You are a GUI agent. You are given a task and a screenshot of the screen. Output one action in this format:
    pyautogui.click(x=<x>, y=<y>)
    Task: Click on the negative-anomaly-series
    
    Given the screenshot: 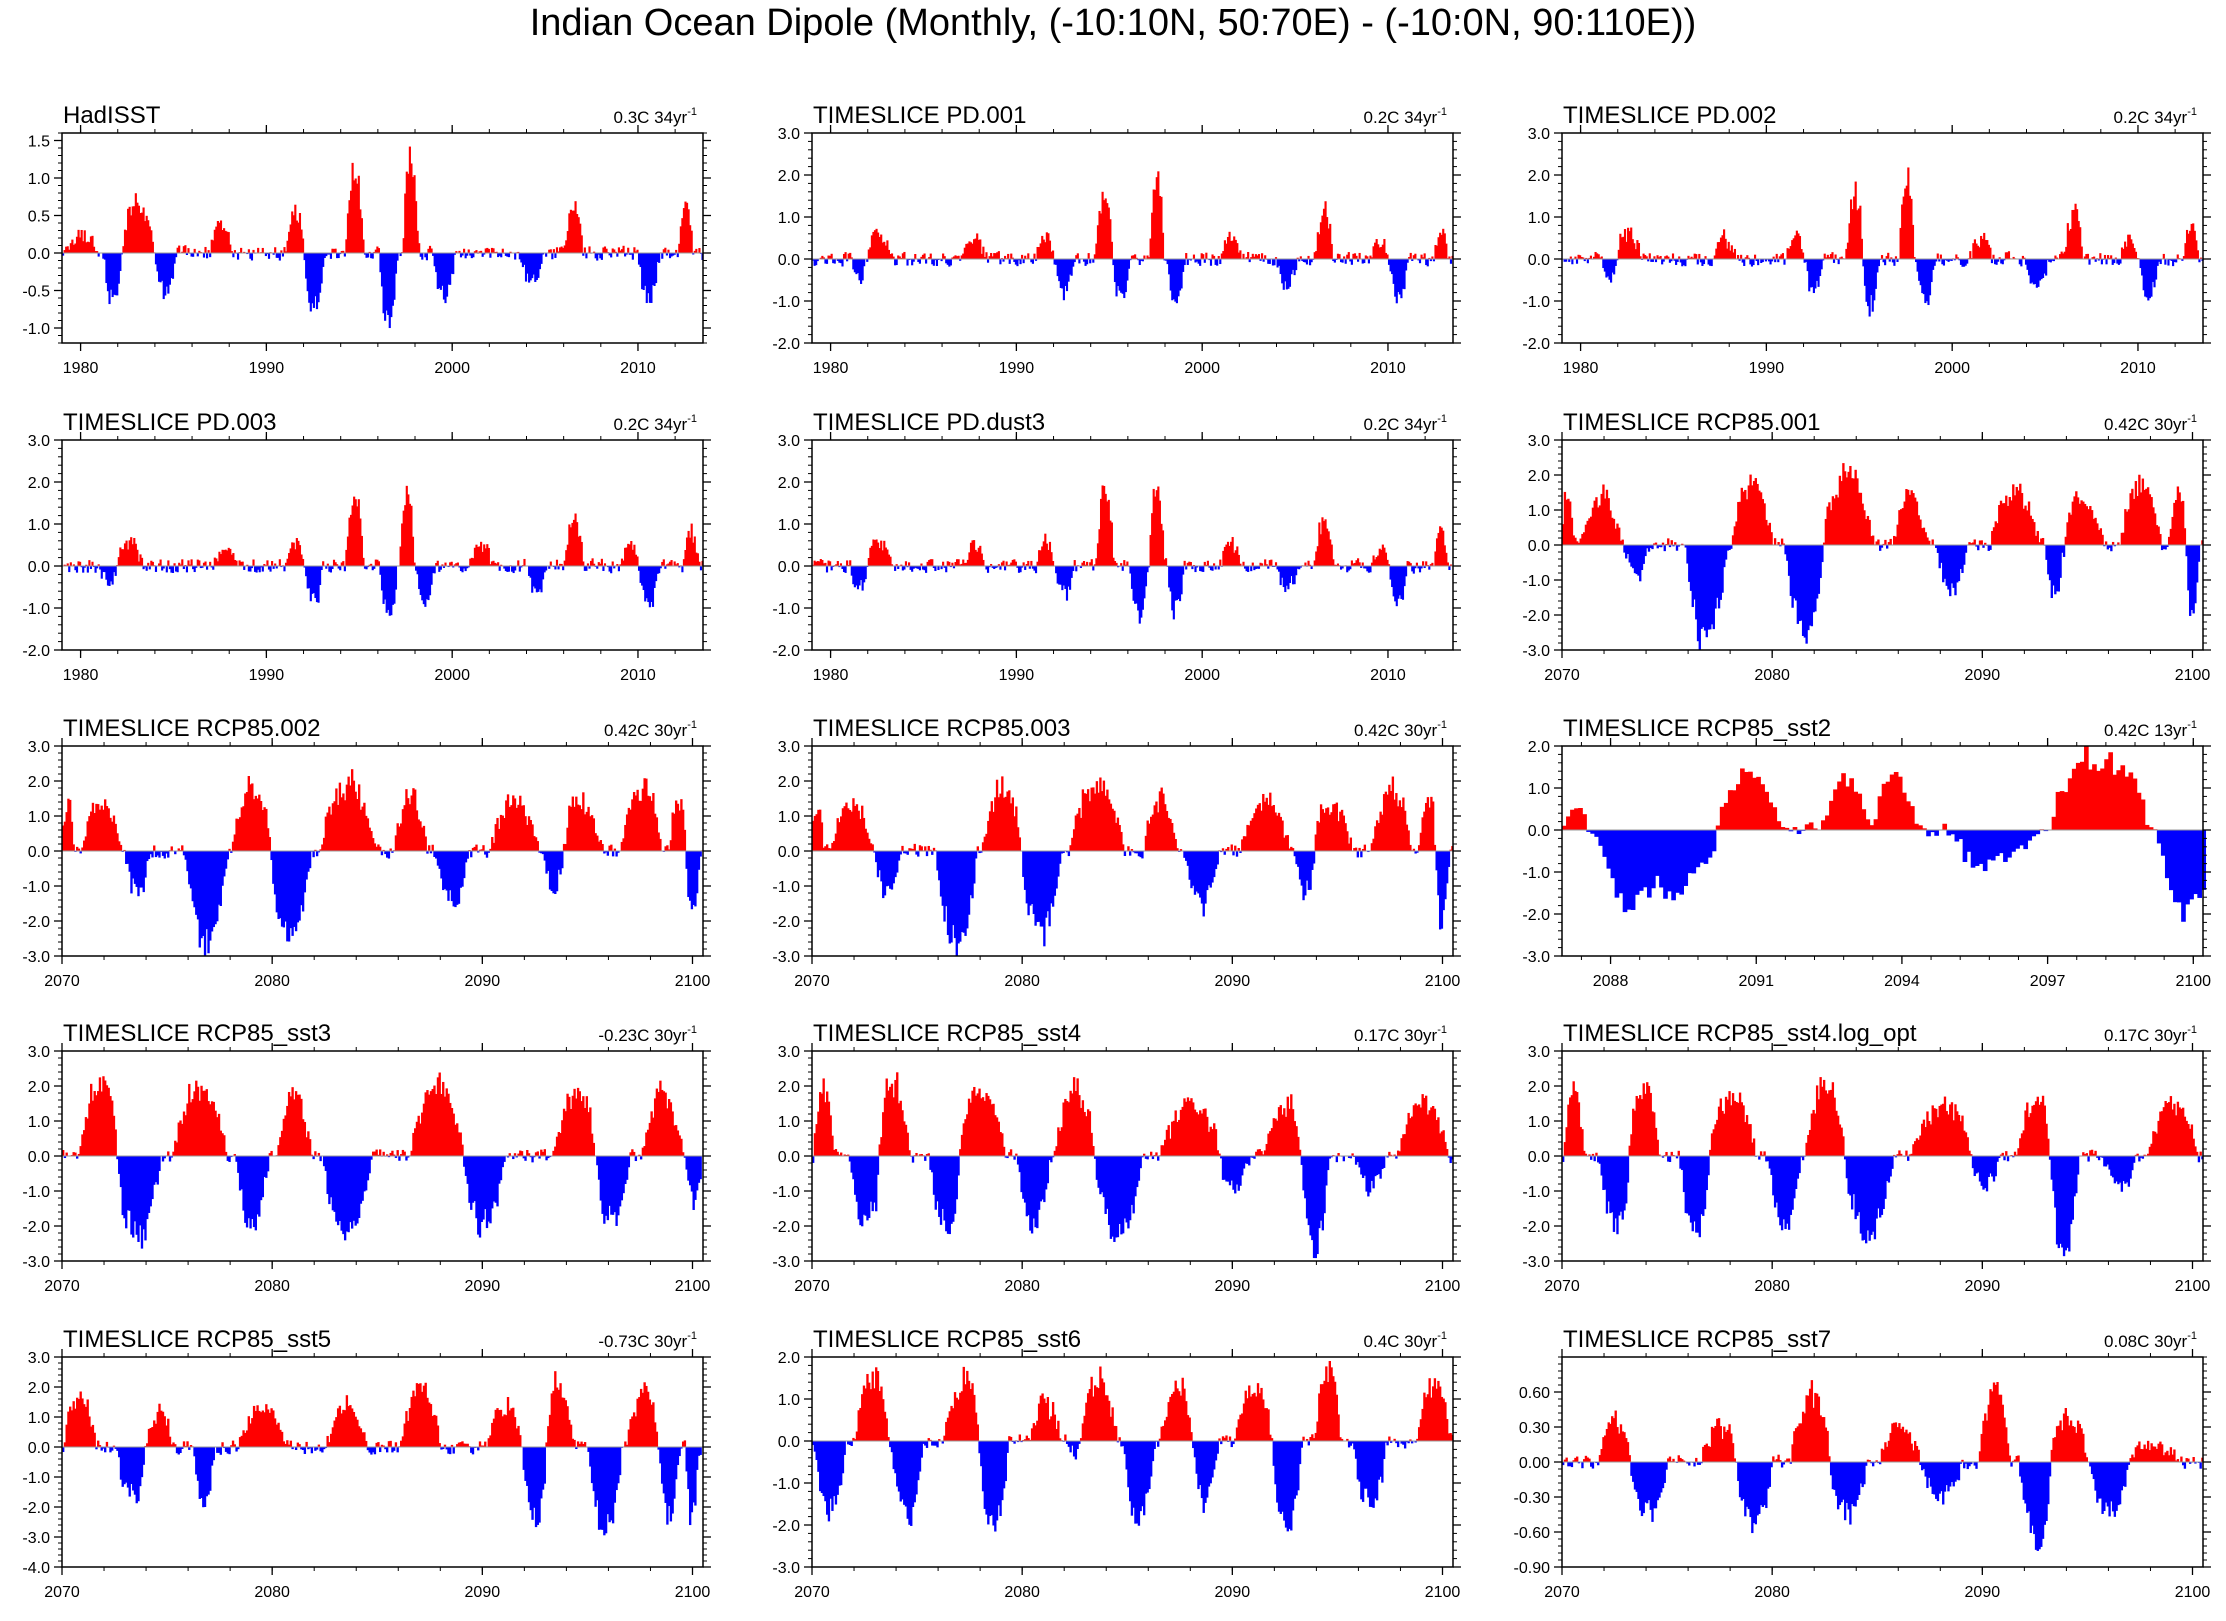 What is the action you would take?
    pyautogui.click(x=1132, y=281)
    